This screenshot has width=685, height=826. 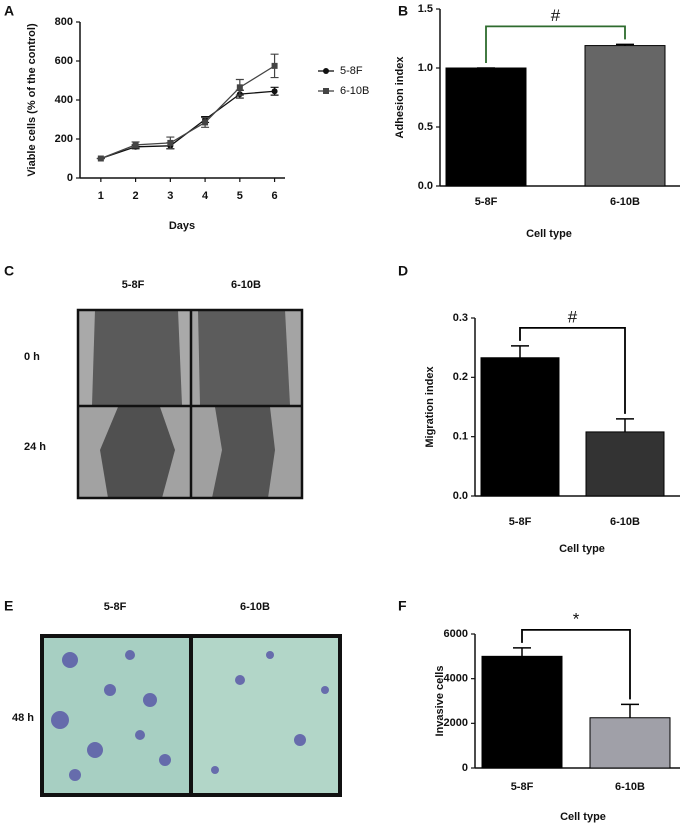 What do you see at coordinates (23, 718) in the screenshot?
I see `row-label: 48 h` at bounding box center [23, 718].